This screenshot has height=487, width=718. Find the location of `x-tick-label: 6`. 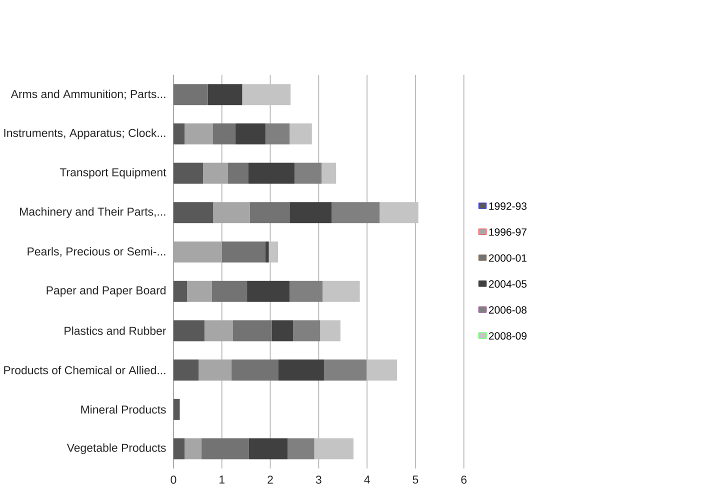

x-tick-label: 6 is located at coordinates (464, 480).